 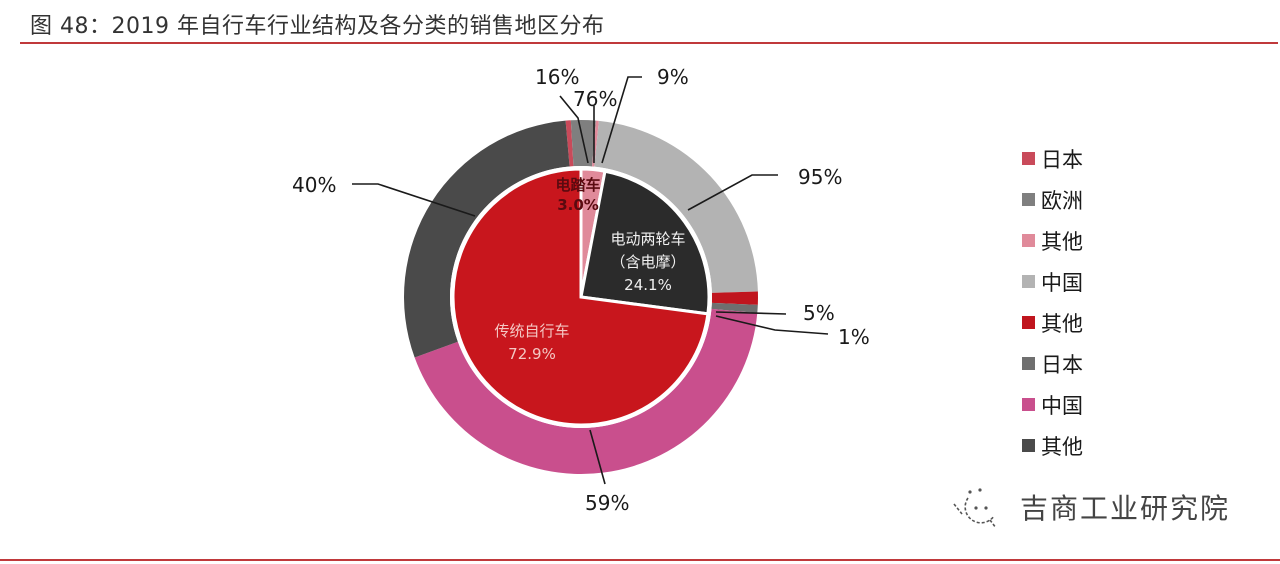 I want to click on title-divider, so click(x=649, y=43).